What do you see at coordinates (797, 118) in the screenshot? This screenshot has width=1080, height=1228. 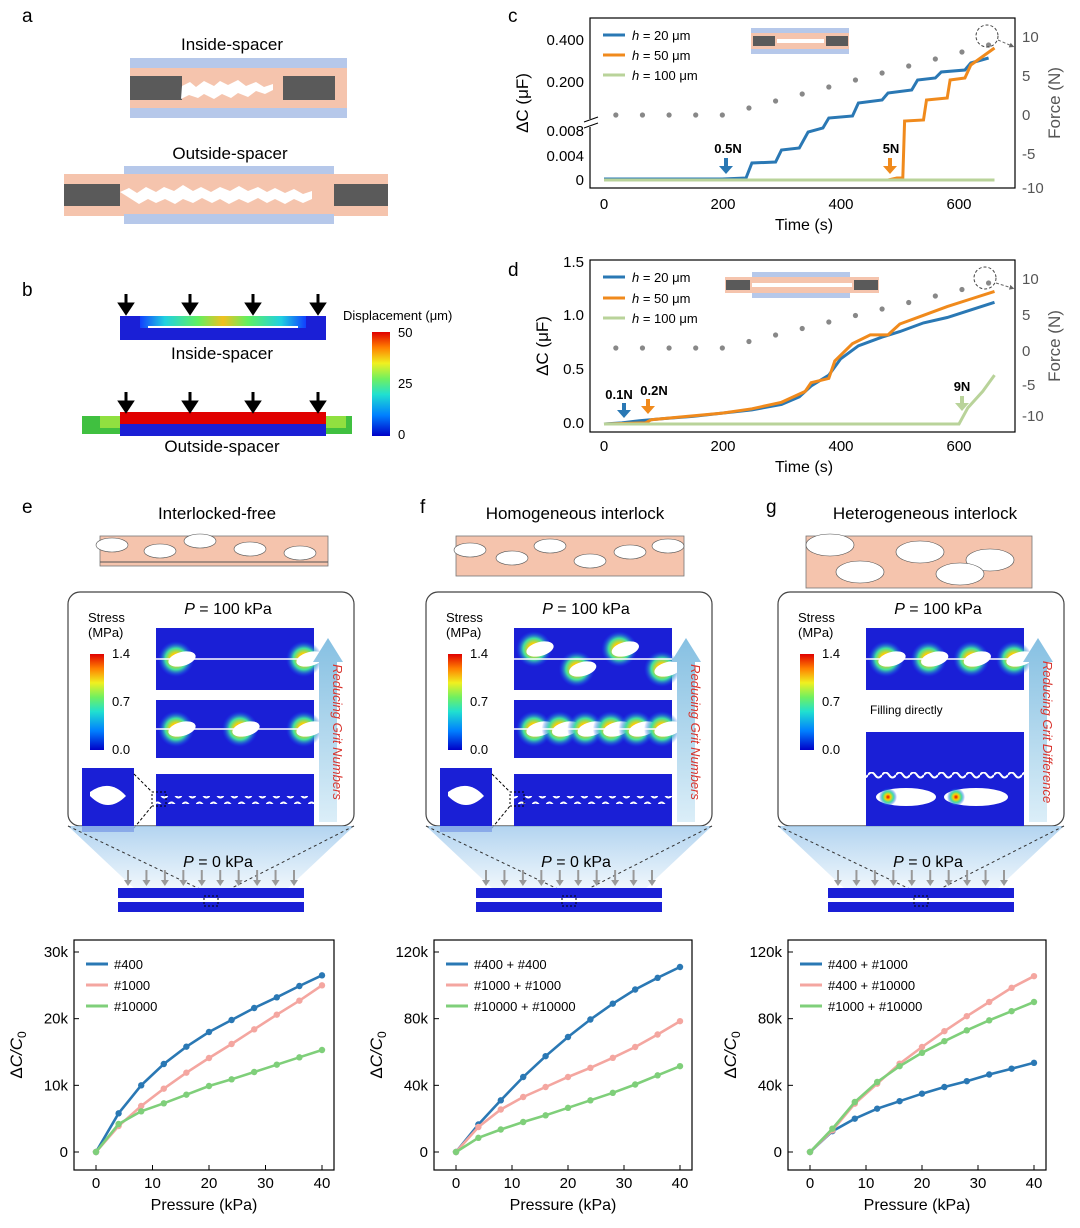 I see `series-line-h20` at bounding box center [797, 118].